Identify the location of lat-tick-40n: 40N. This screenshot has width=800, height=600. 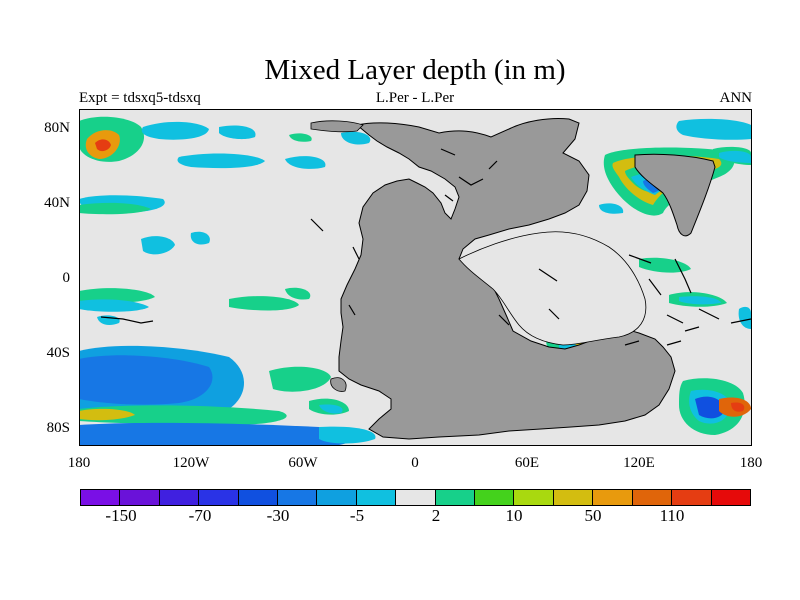
(57, 203).